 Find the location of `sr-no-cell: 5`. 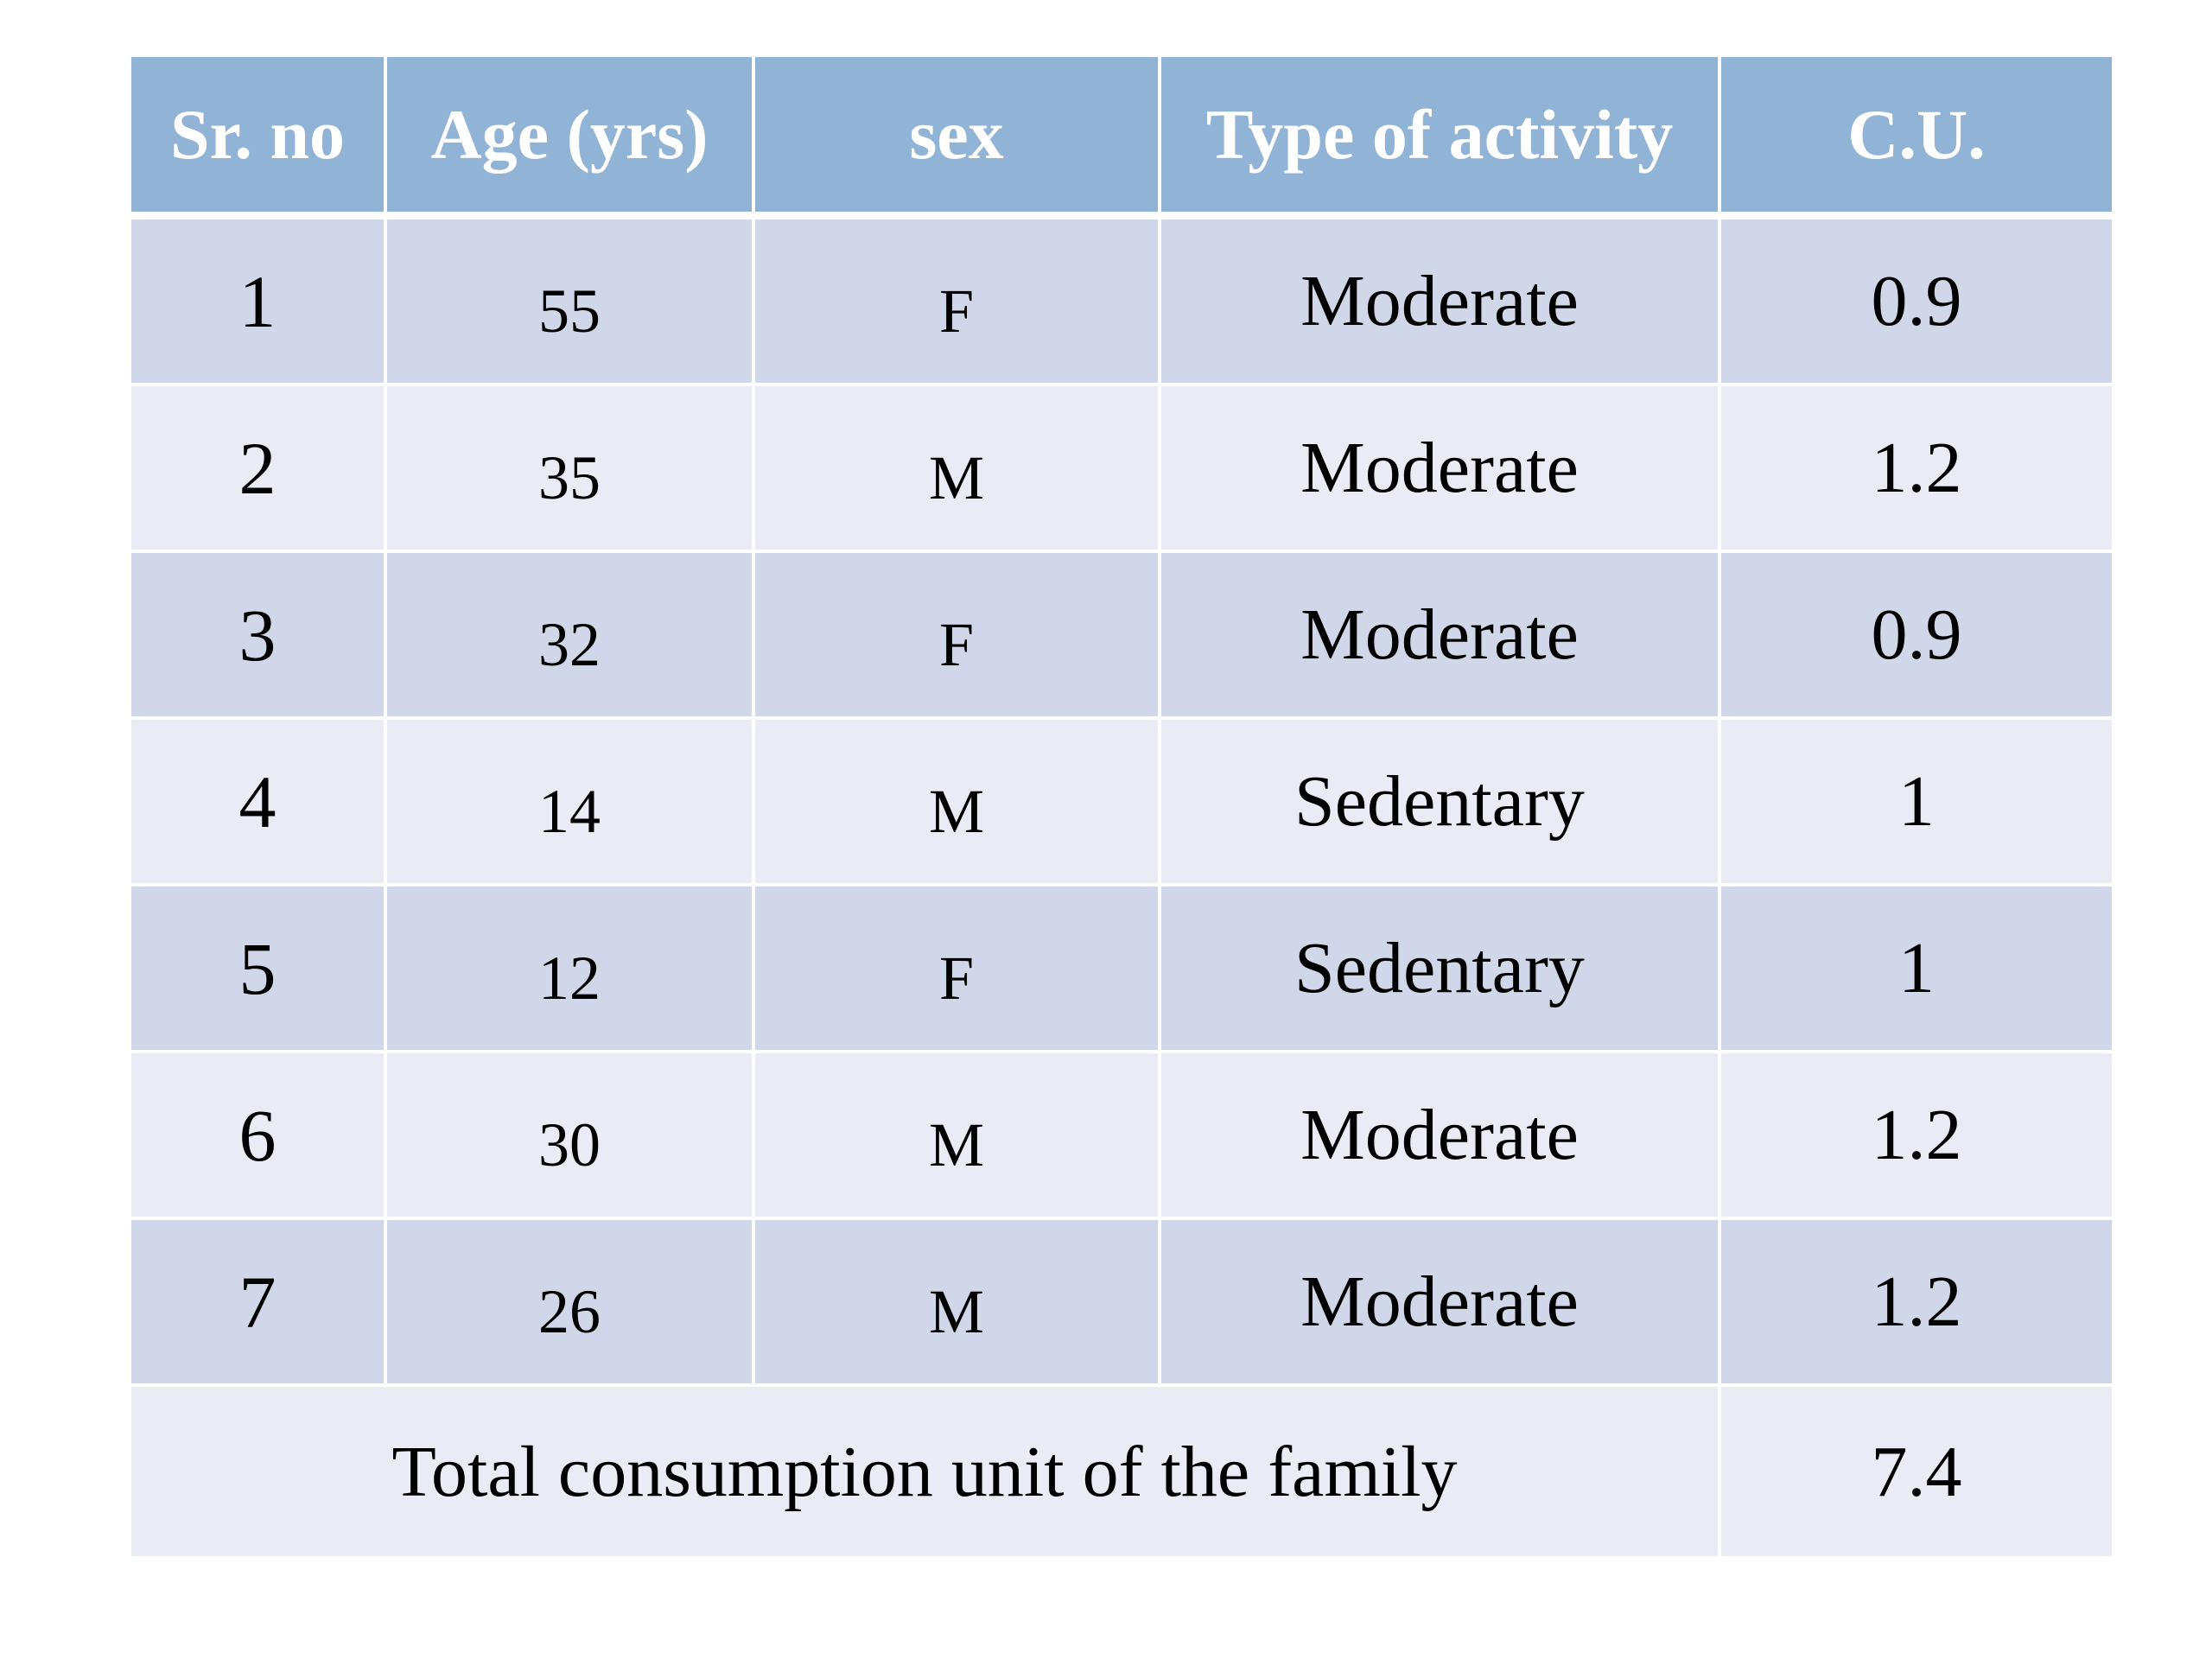

sr-no-cell: 5 is located at coordinates (259, 970).